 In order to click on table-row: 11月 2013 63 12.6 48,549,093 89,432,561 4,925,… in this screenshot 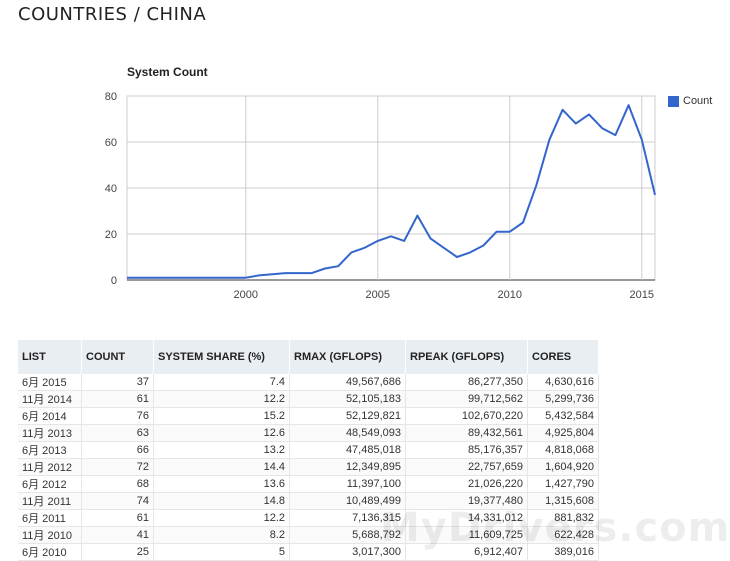, I will do `click(308, 433)`.